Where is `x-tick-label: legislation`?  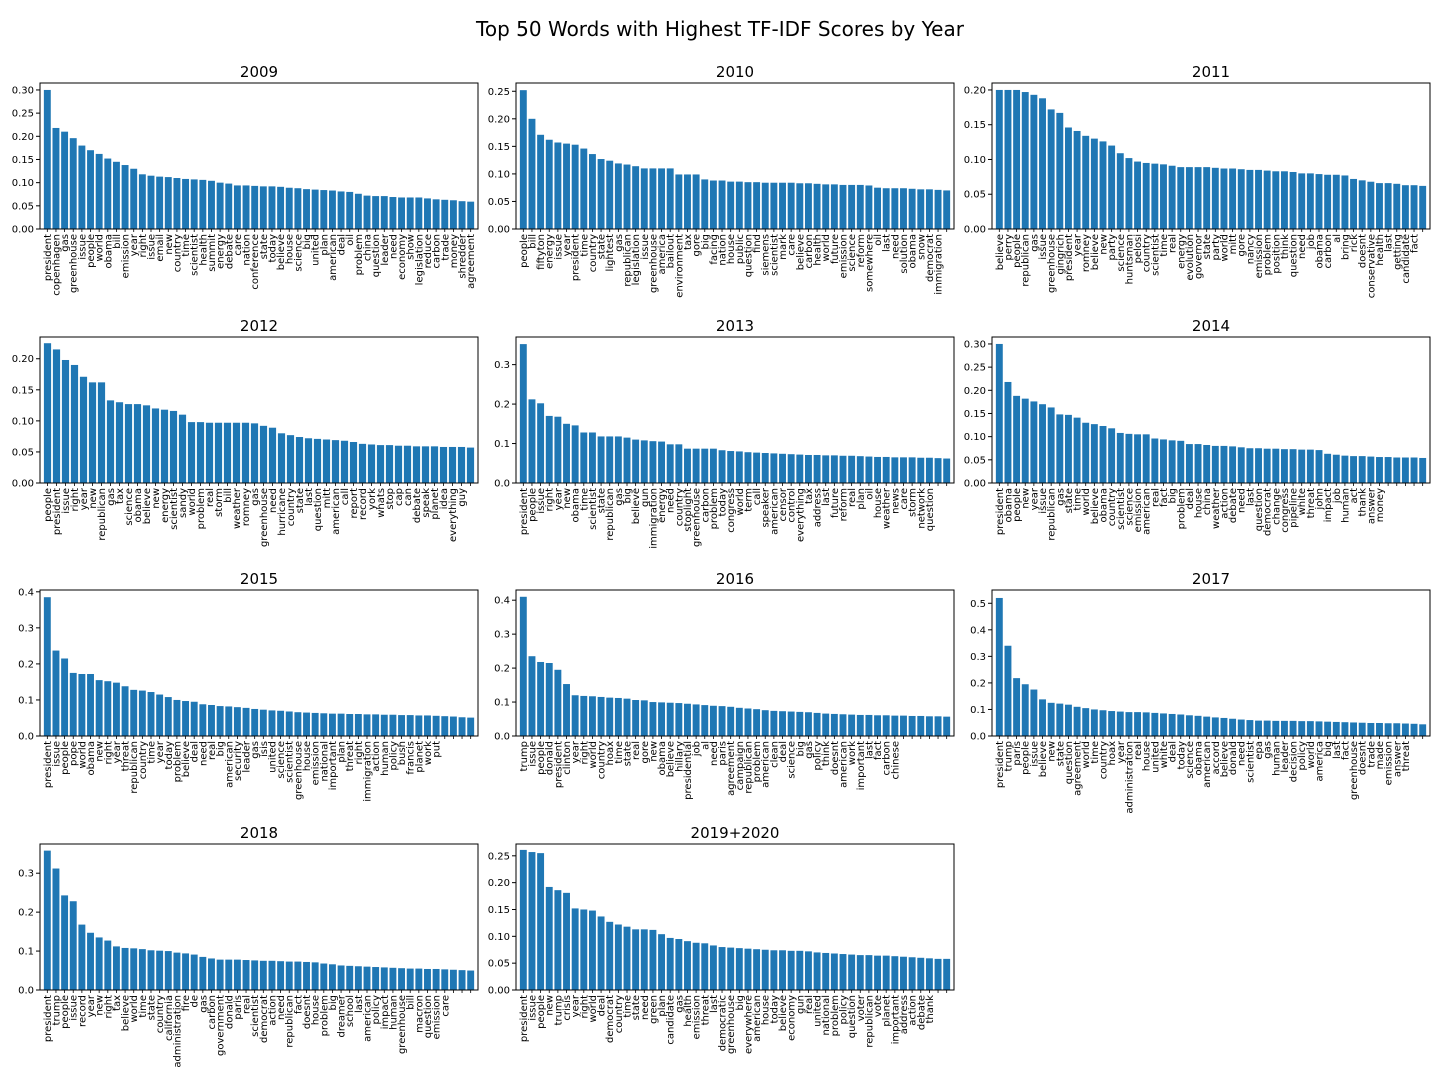 x-tick-label: legislation is located at coordinates (419, 259).